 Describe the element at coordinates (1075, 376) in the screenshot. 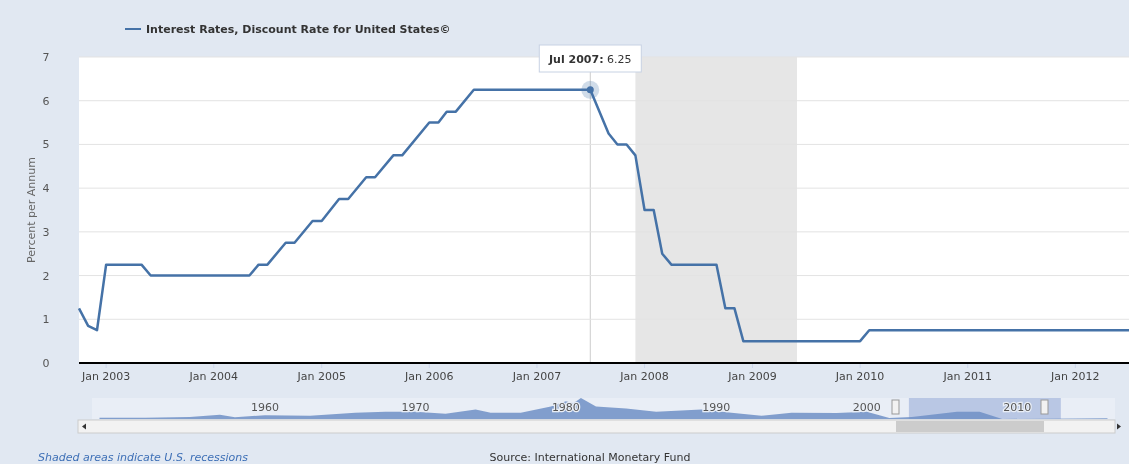

I see `x-tick-label: Jan 2012` at that location.